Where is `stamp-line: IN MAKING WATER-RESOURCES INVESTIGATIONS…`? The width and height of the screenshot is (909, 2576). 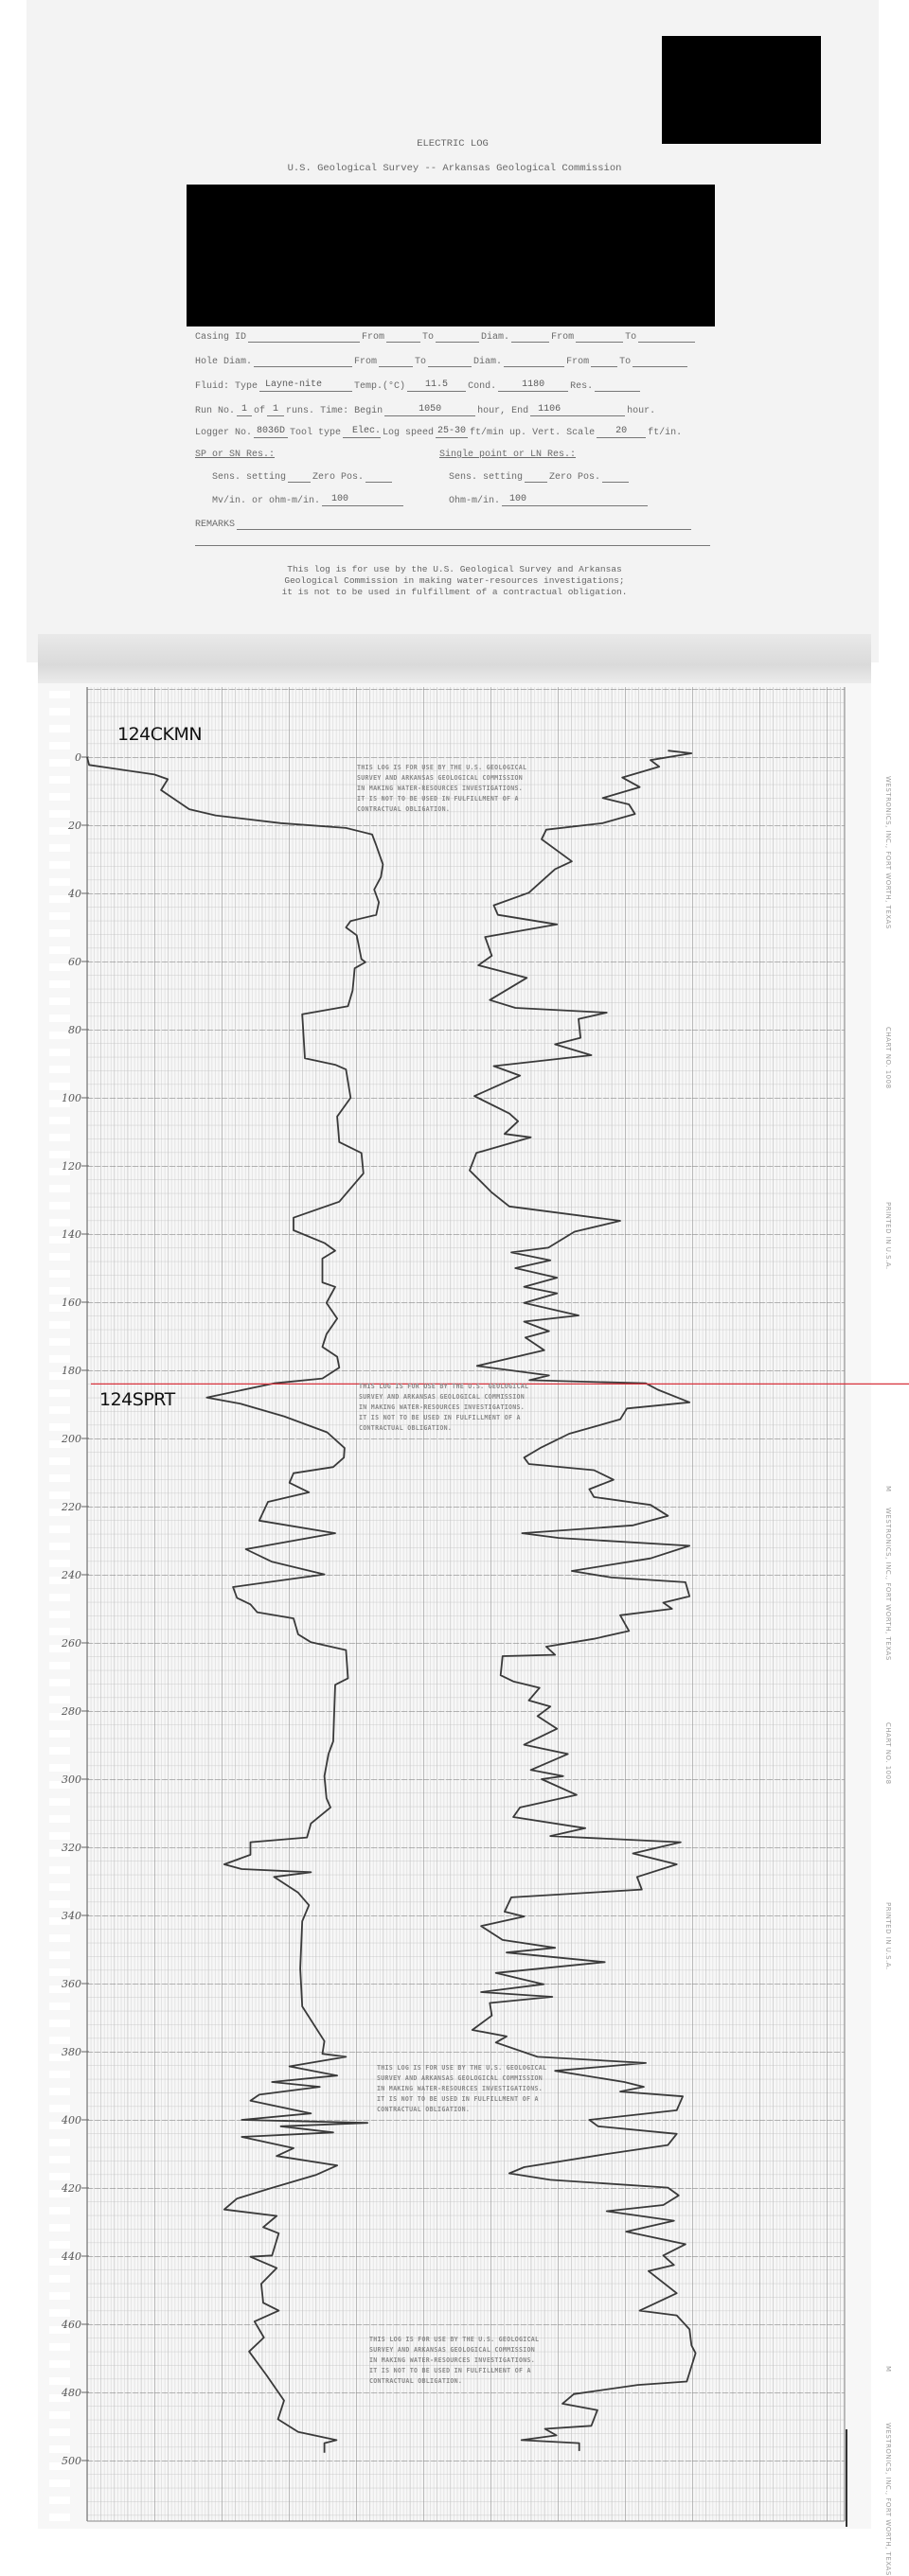 stamp-line: IN MAKING WATER-RESOURCES INVESTIGATIONS… is located at coordinates (460, 2088).